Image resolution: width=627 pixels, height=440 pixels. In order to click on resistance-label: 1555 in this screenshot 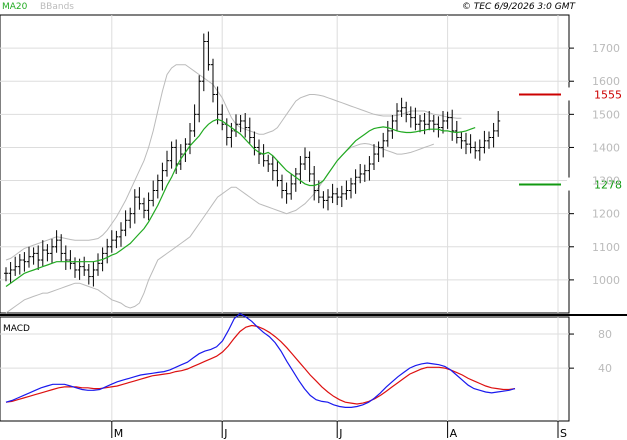, I will do `click(608, 94)`.